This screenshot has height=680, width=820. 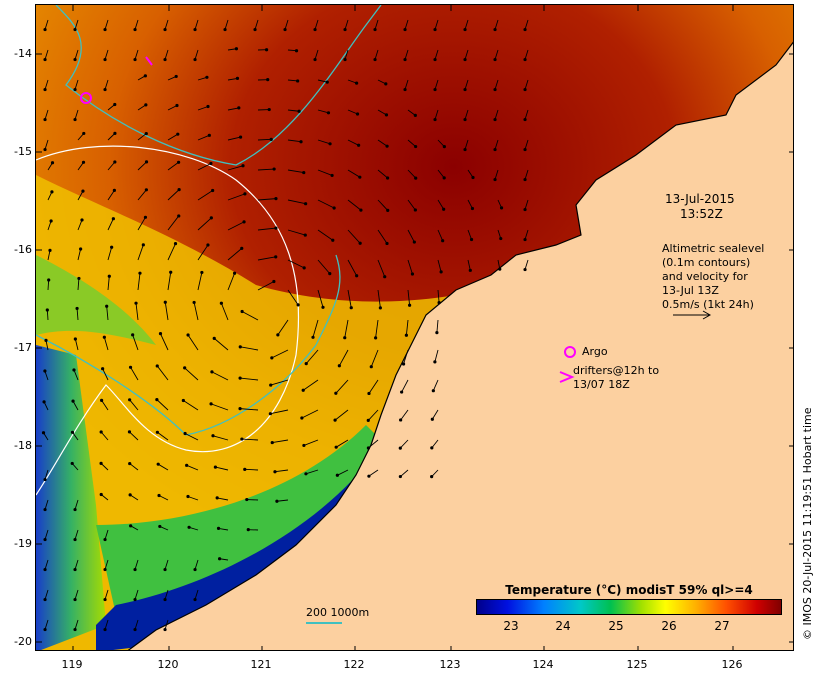 What do you see at coordinates (188, 345) in the screenshot?
I see `isobath-200m-south` at bounding box center [188, 345].